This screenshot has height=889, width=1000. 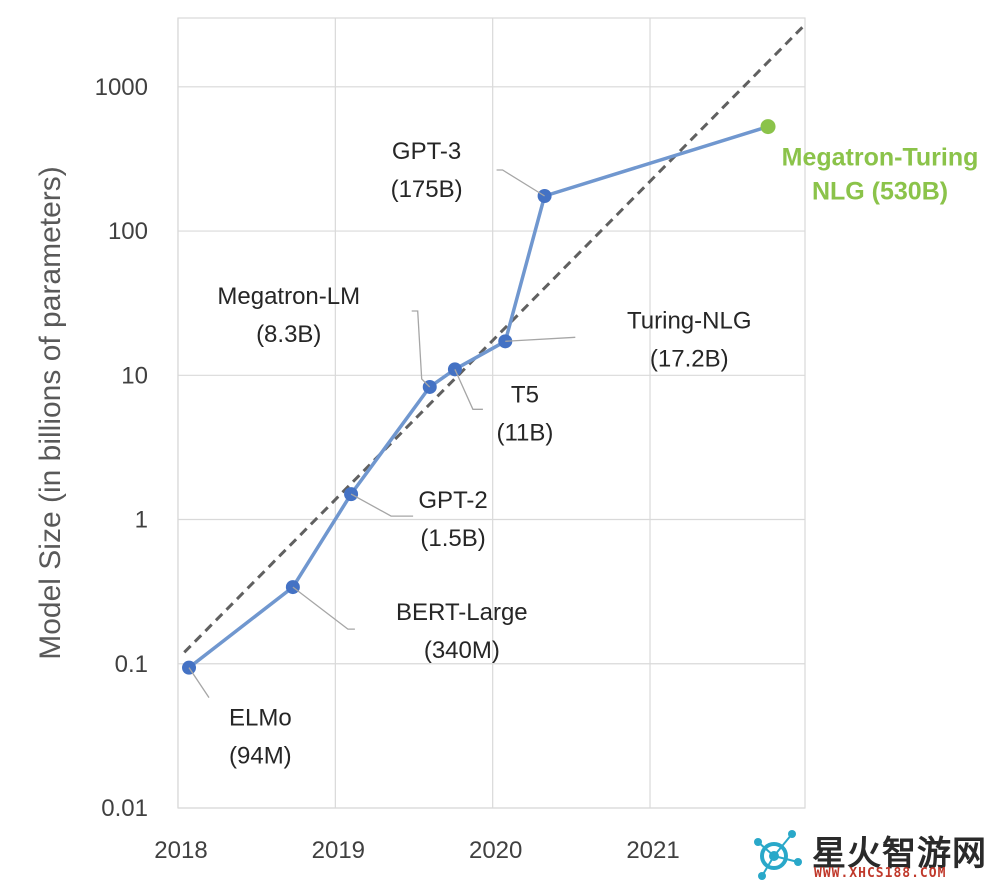 What do you see at coordinates (180, 850) in the screenshot?
I see `x-tick-label: 2018` at bounding box center [180, 850].